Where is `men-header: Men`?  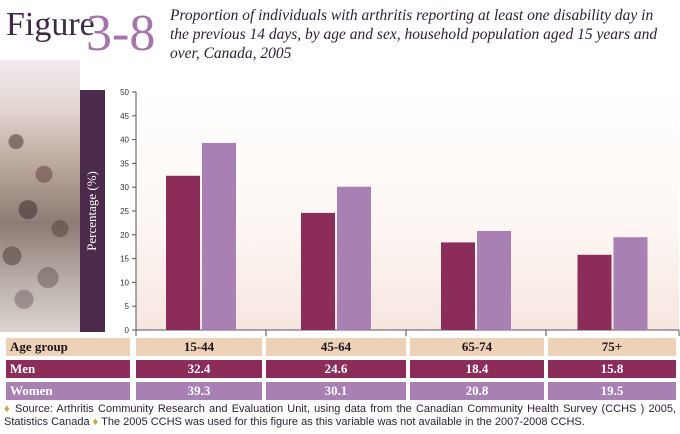
men-header: Men is located at coordinates (68, 369).